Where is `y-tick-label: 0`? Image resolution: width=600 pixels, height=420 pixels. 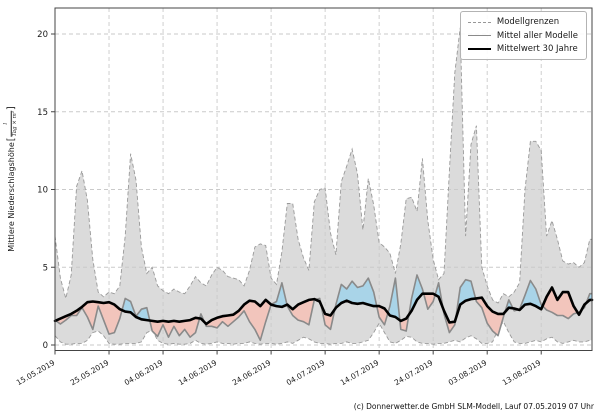 y-tick-label: 0 is located at coordinates (45, 346).